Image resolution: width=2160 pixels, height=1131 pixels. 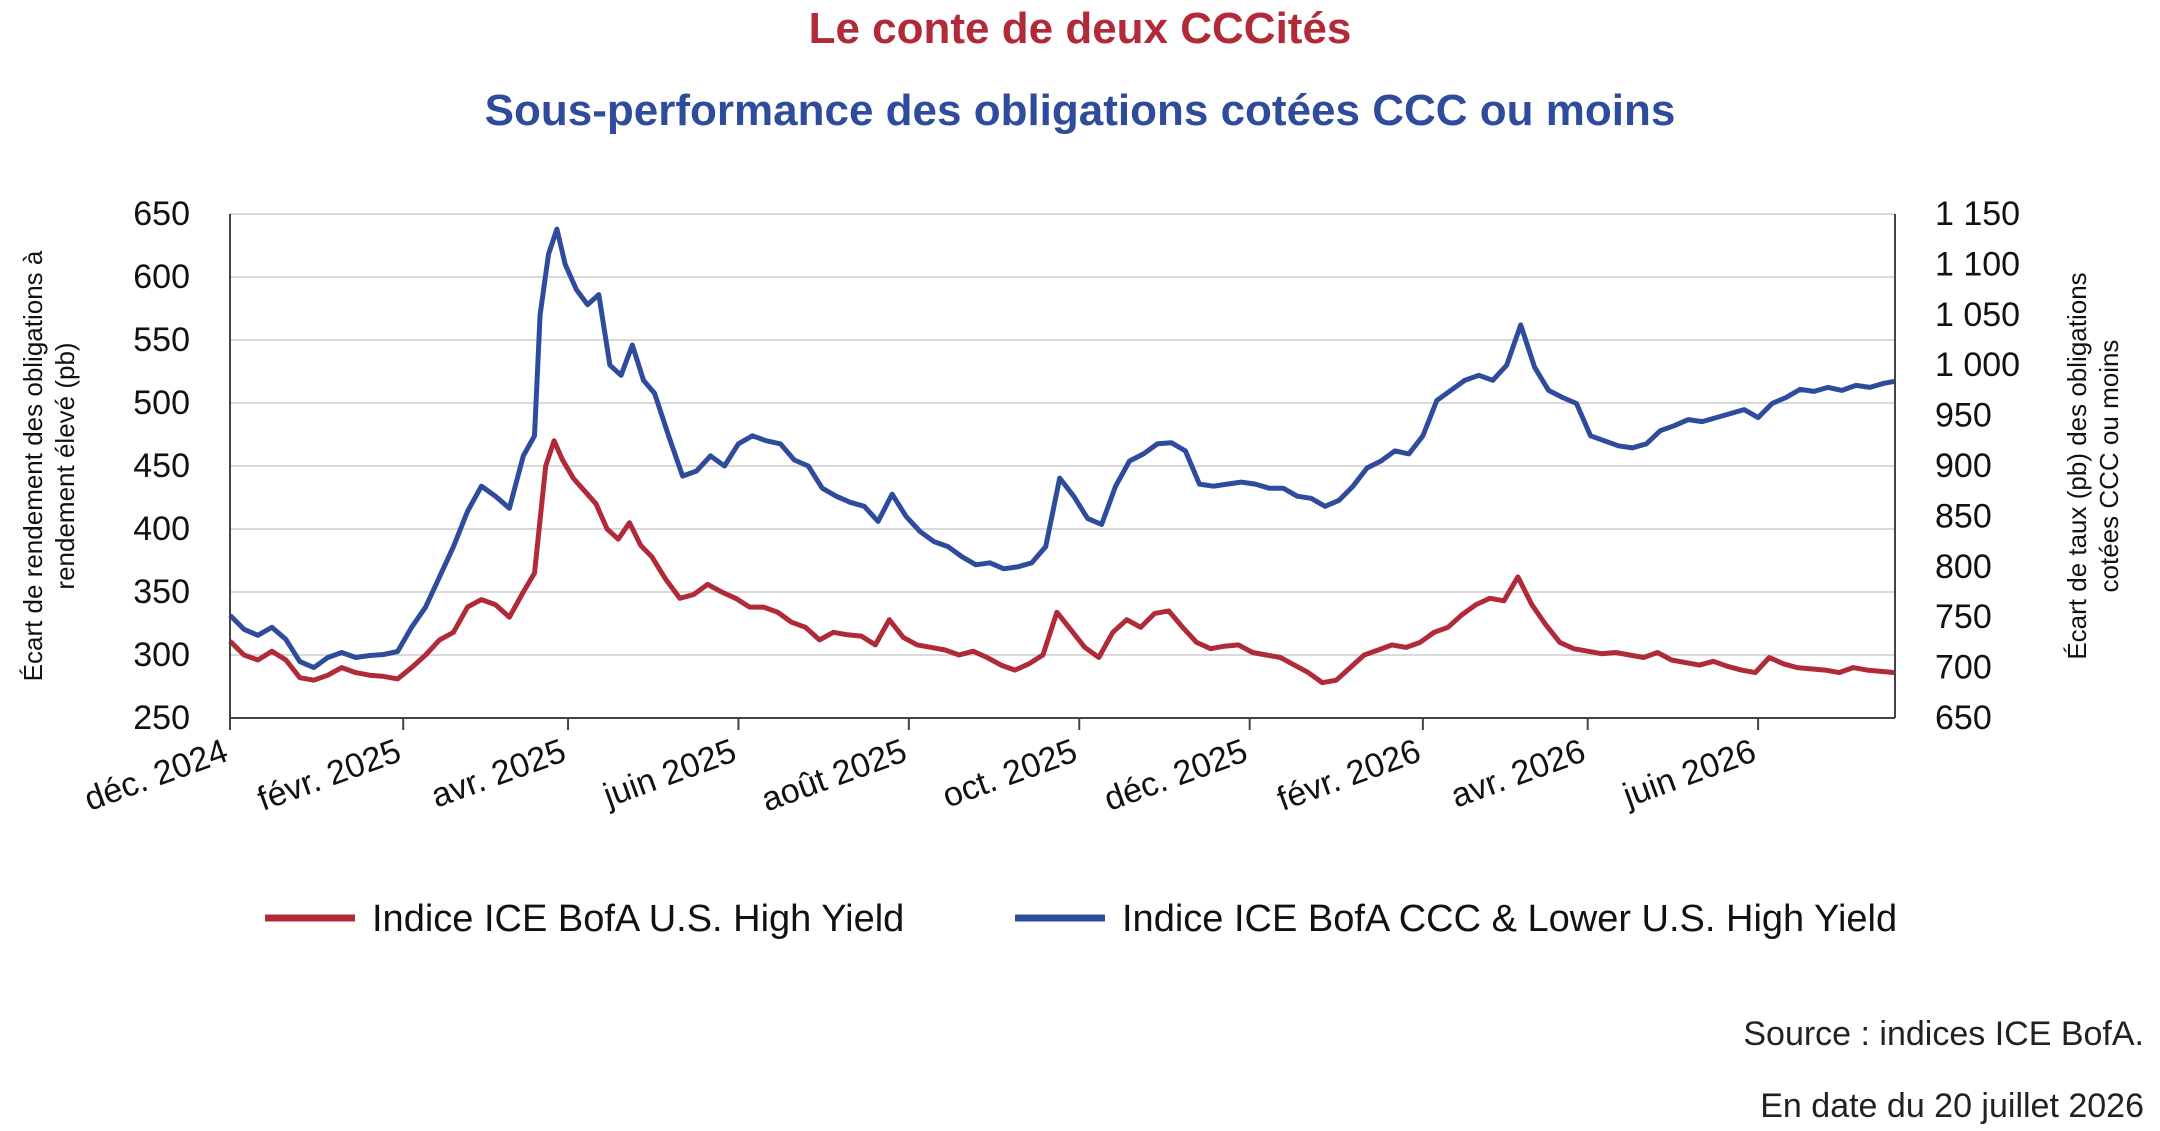 I want to click on y-right-tick-label: 950, so click(x=1963, y=416).